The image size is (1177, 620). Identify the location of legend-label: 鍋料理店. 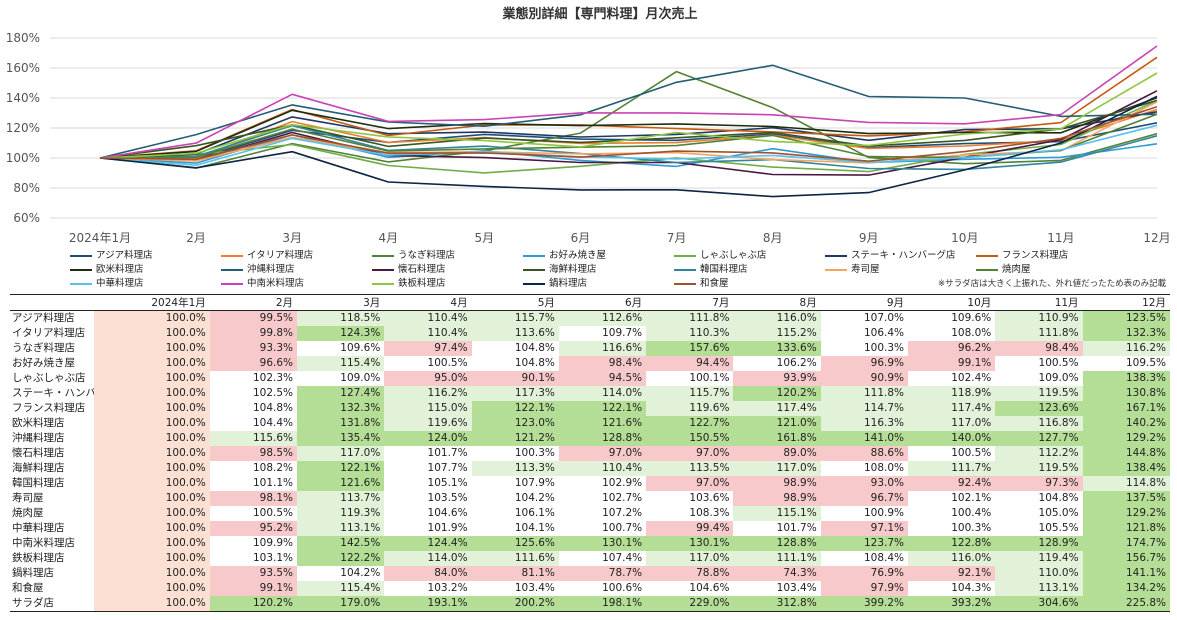
(568, 283).